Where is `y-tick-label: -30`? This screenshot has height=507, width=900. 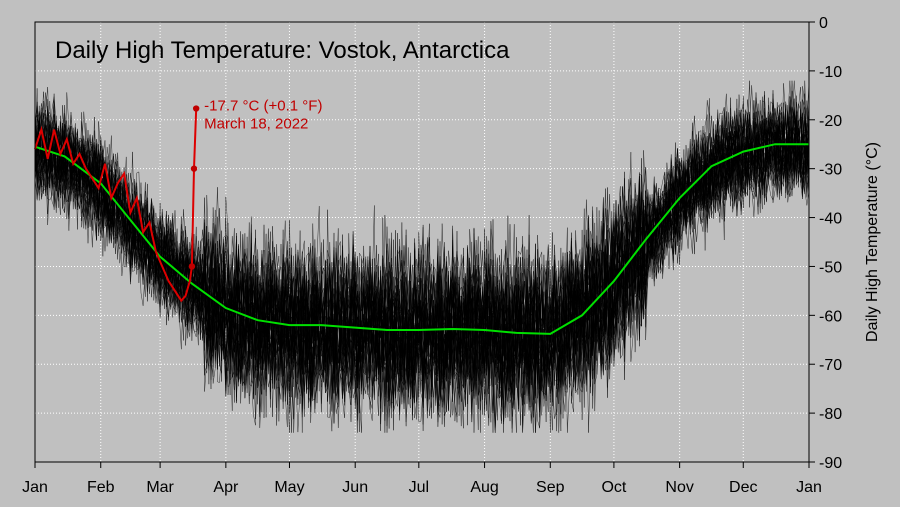
y-tick-label: -30 is located at coordinates (830, 170).